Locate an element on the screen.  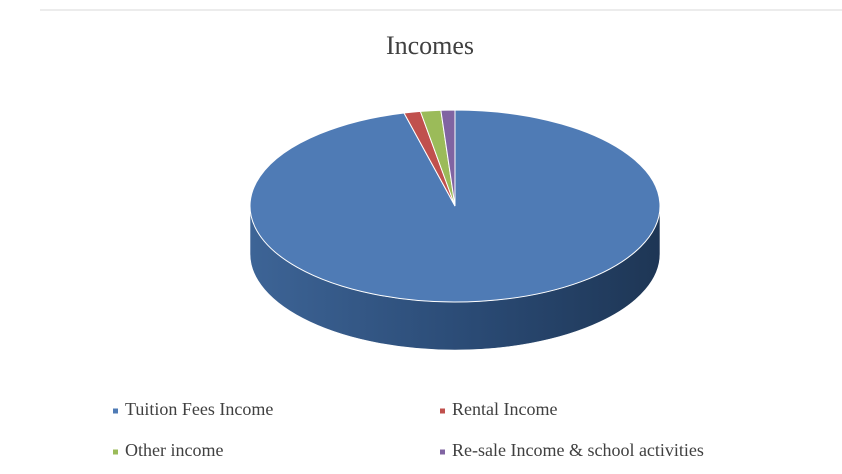
pie-slice is located at coordinates (448, 158).